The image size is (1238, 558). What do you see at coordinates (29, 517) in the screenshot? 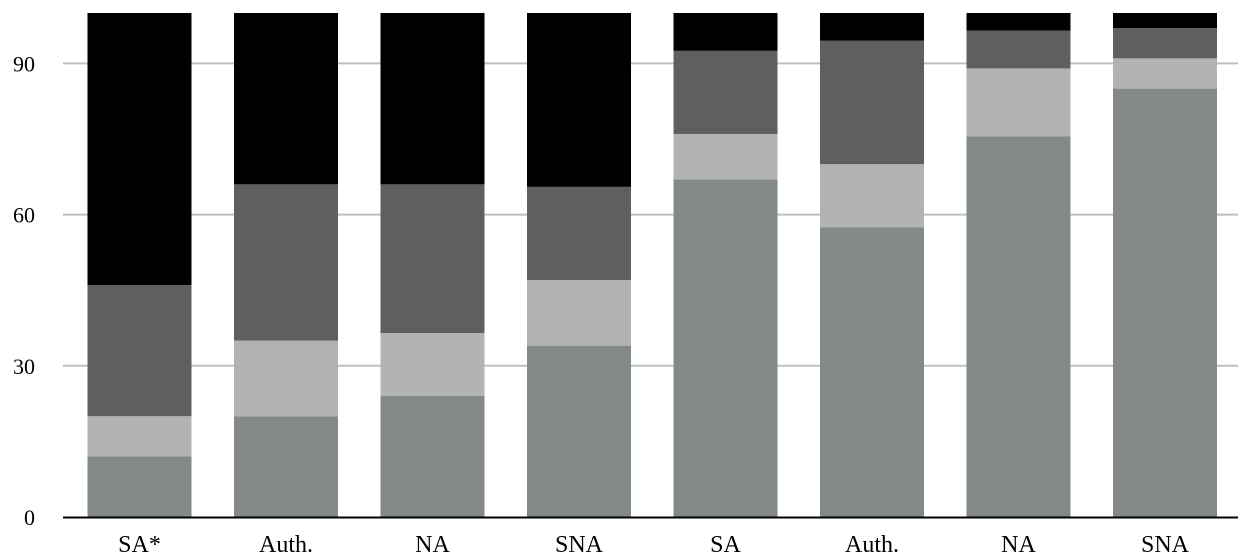
I see `y-tick-label: 0` at bounding box center [29, 517].